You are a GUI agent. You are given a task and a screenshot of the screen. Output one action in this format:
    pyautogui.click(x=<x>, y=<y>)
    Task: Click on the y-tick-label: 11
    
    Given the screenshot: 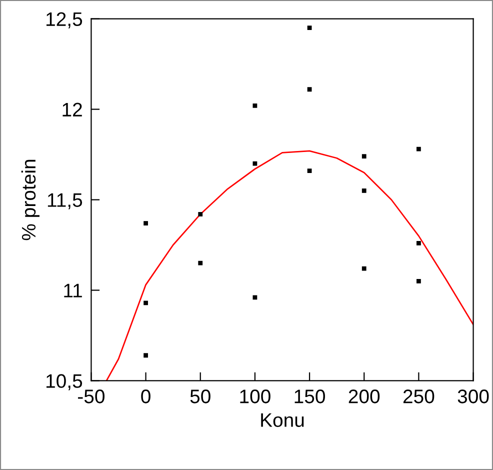 What is the action you would take?
    pyautogui.click(x=73, y=291)
    